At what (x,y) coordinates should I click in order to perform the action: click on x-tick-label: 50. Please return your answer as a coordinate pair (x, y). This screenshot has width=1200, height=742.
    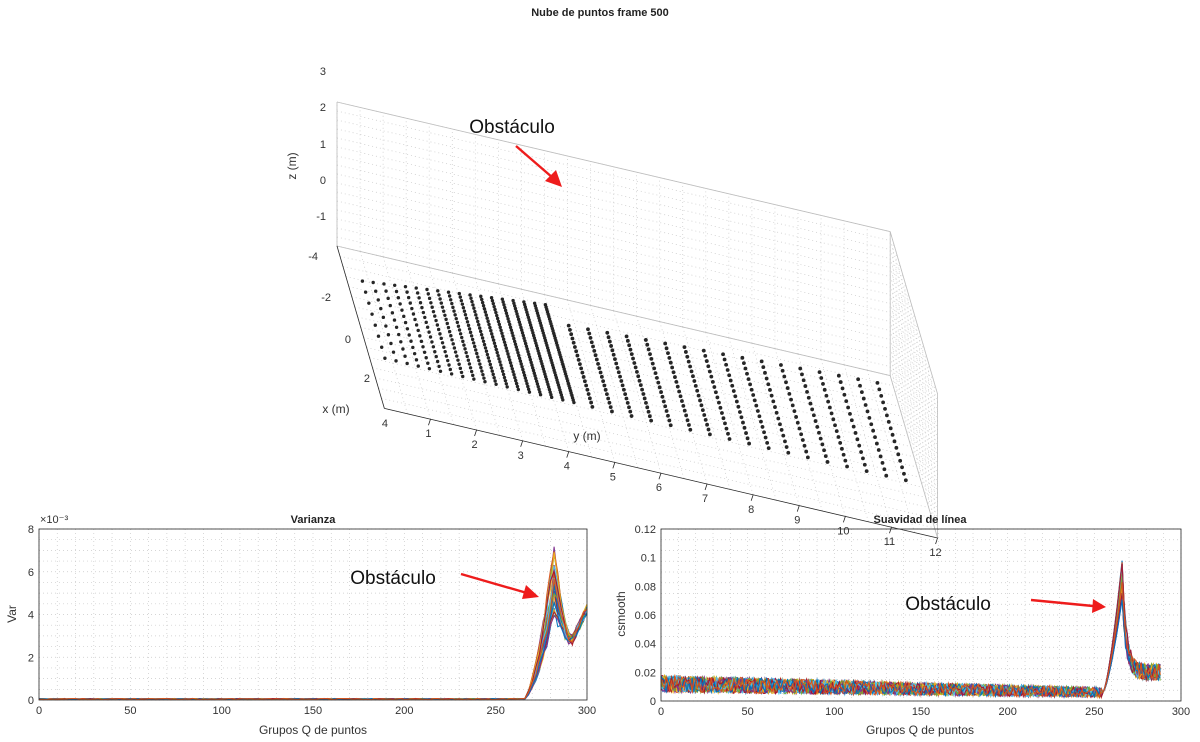
    Looking at the image, I should click on (130, 711).